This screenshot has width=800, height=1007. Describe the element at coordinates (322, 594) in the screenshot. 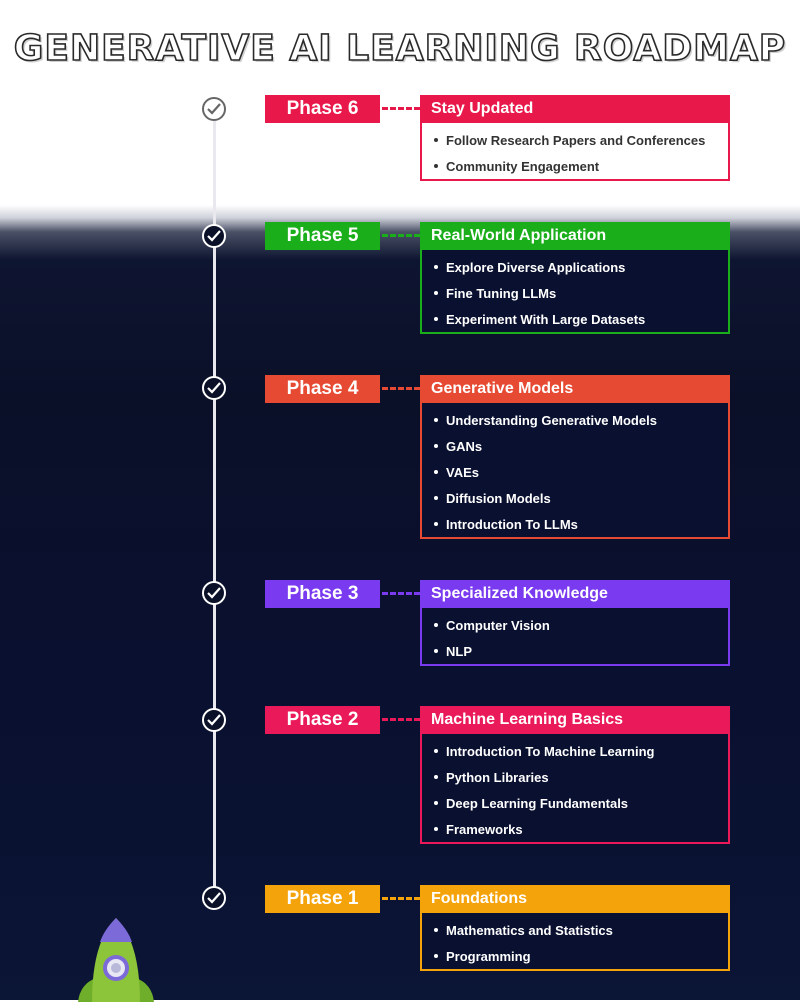

I see `phase-3-label: Phase 3` at that location.